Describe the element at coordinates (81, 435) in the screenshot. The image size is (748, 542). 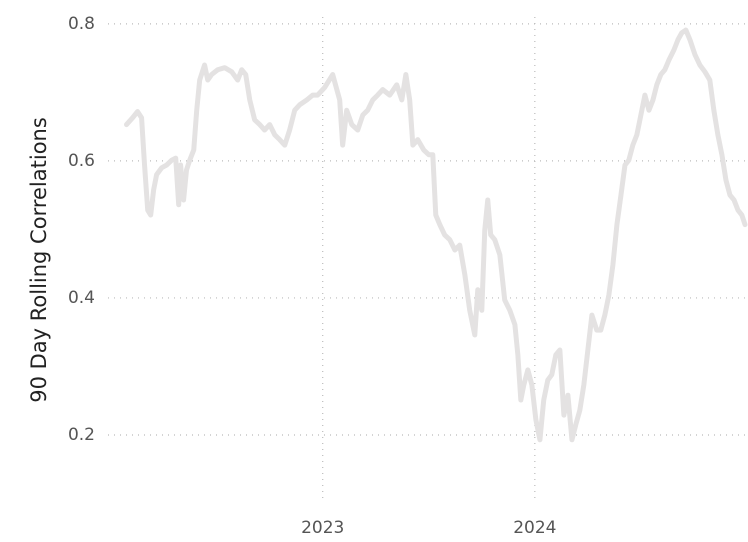
I see `y-tick-label: 0.2` at that location.